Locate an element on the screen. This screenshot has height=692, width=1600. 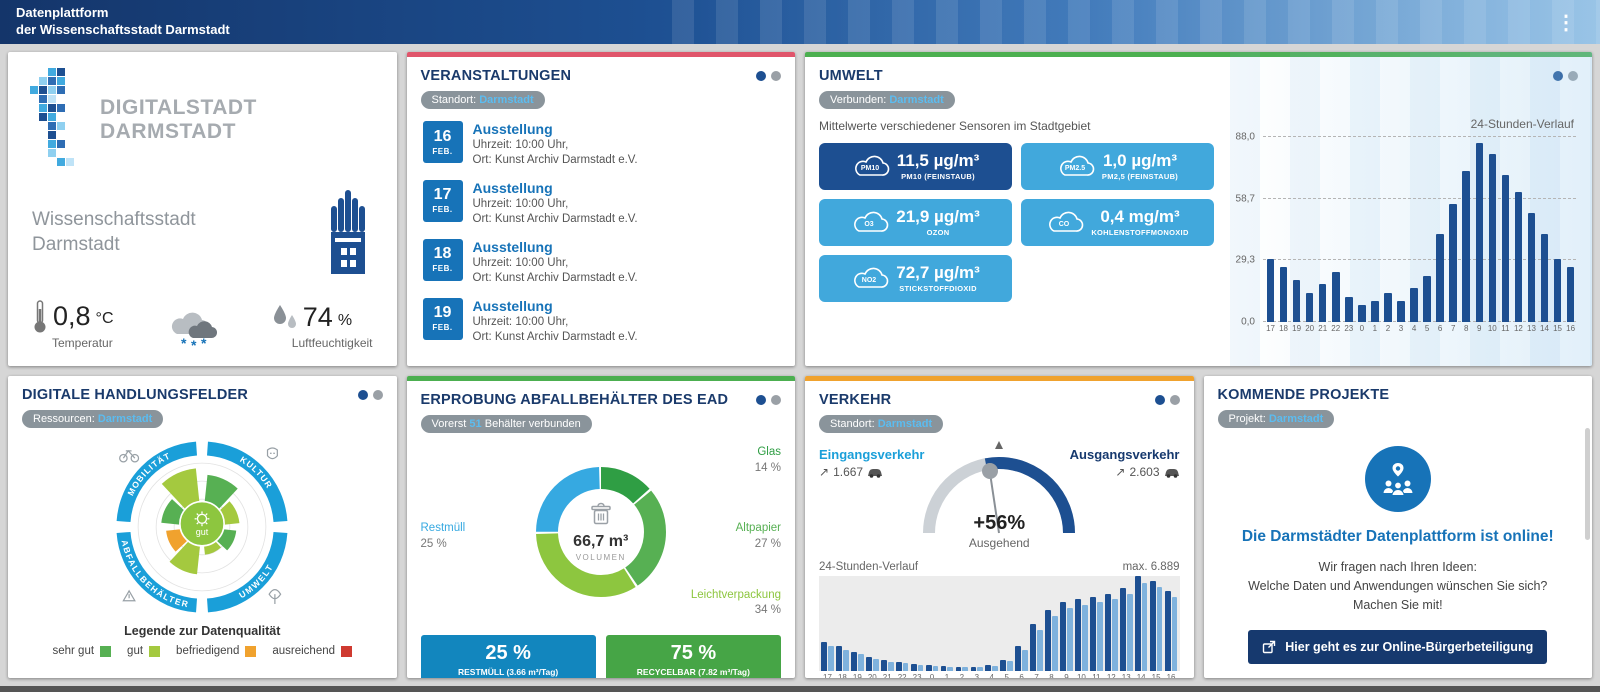
legend-label: sehr gut is located at coordinates (73, 651).